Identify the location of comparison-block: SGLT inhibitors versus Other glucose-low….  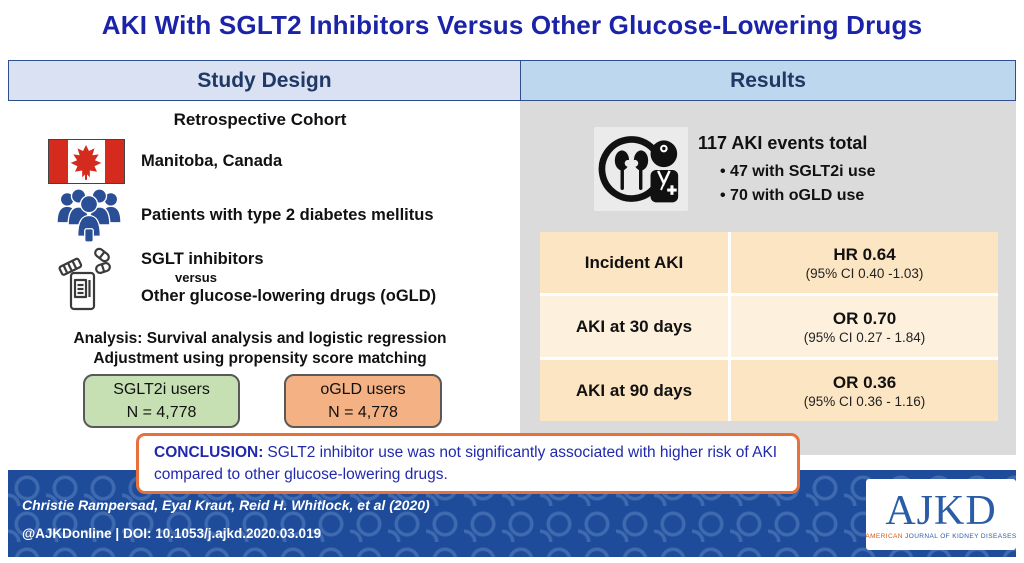
(288, 278).